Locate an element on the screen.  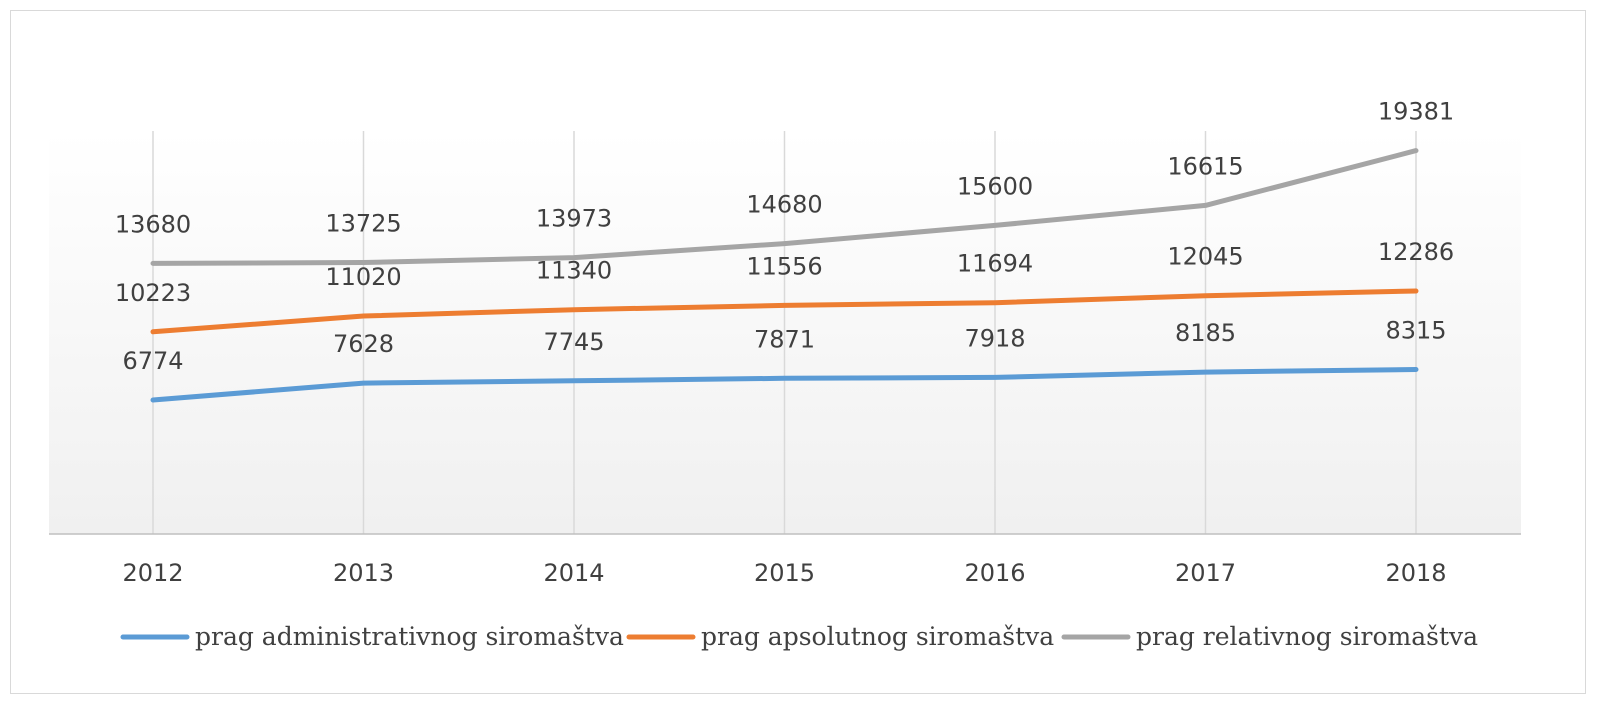
x-tick-label-2015: 2015 is located at coordinates (784, 573).